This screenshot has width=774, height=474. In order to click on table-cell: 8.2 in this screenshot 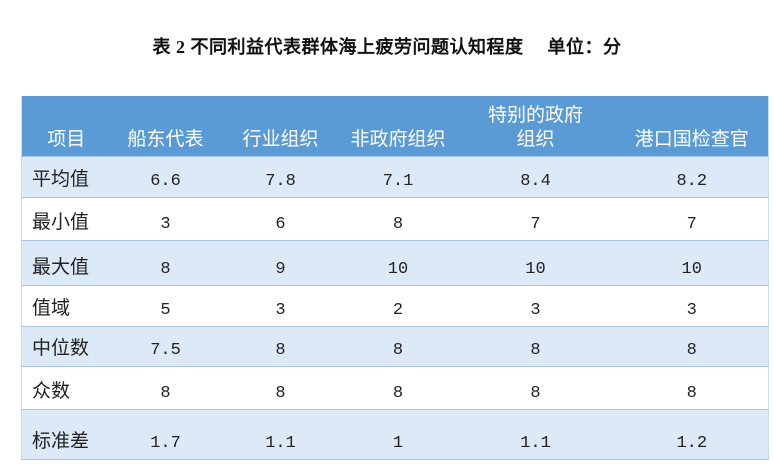, I will do `click(692, 177)`.